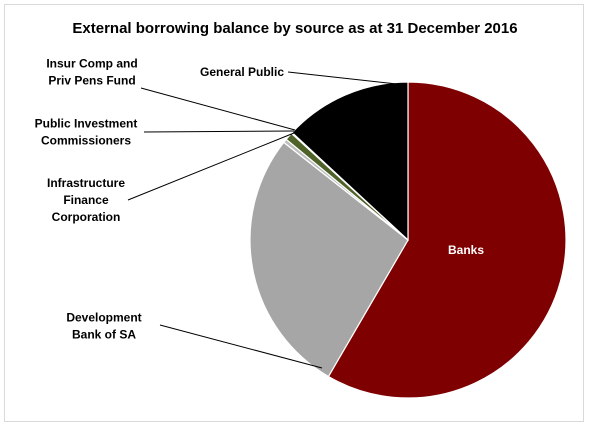  What do you see at coordinates (350, 161) in the screenshot?
I see `pie-slice-general-public` at bounding box center [350, 161].